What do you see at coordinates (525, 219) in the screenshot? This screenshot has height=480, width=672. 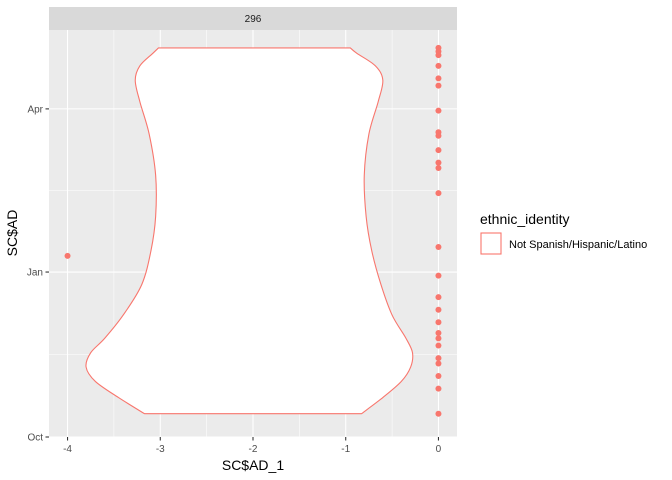 I see `legend-title: ethnic_identity` at bounding box center [525, 219].